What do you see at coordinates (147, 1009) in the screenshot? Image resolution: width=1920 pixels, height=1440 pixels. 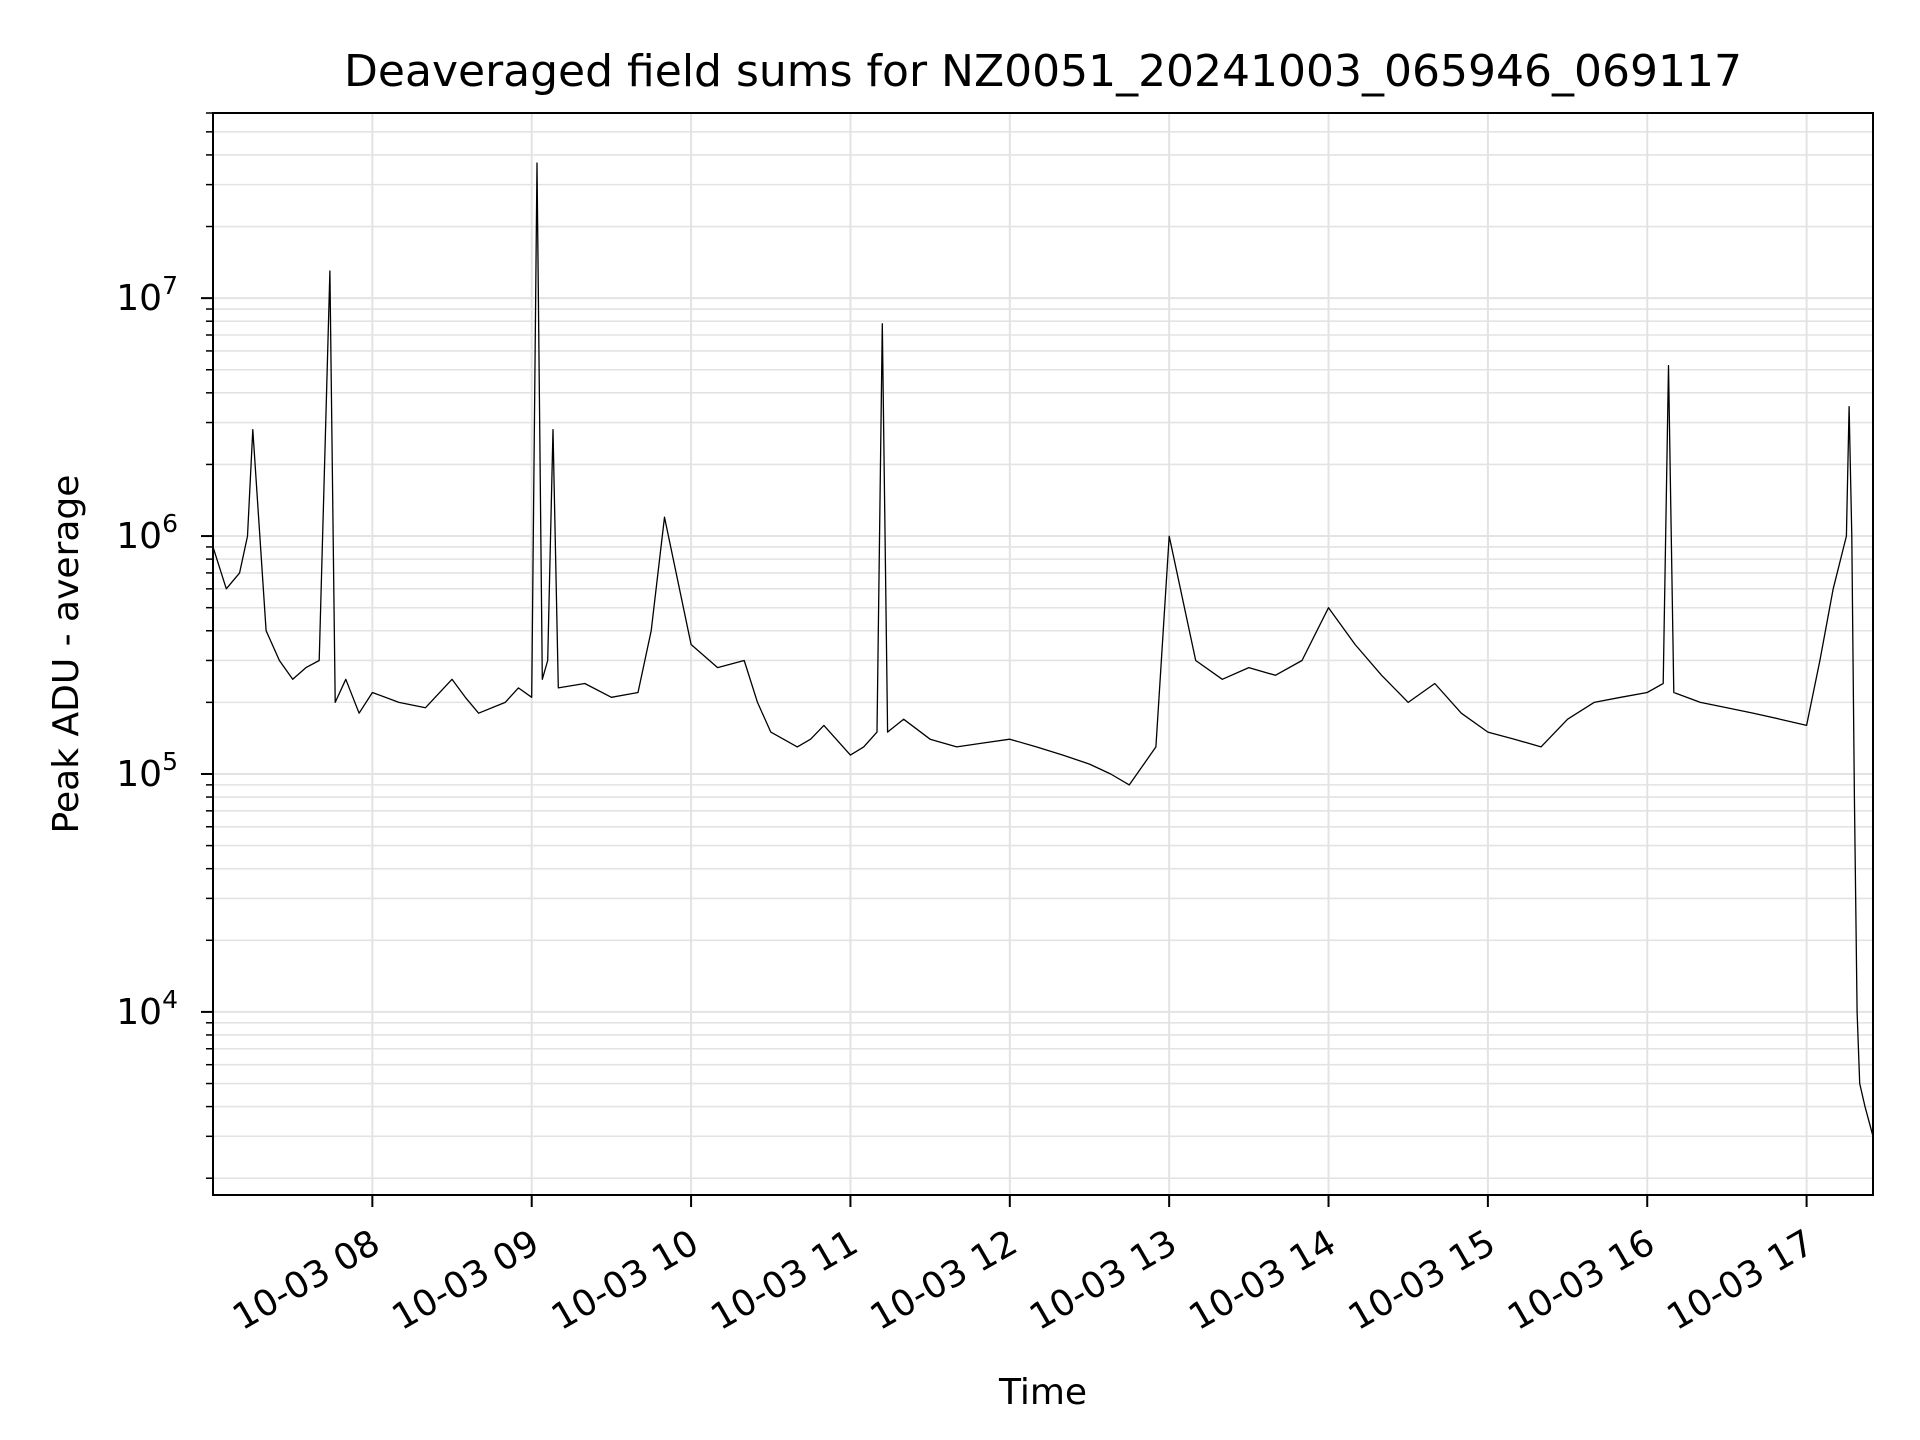 I see `y-tick-label: 10⁴` at bounding box center [147, 1009].